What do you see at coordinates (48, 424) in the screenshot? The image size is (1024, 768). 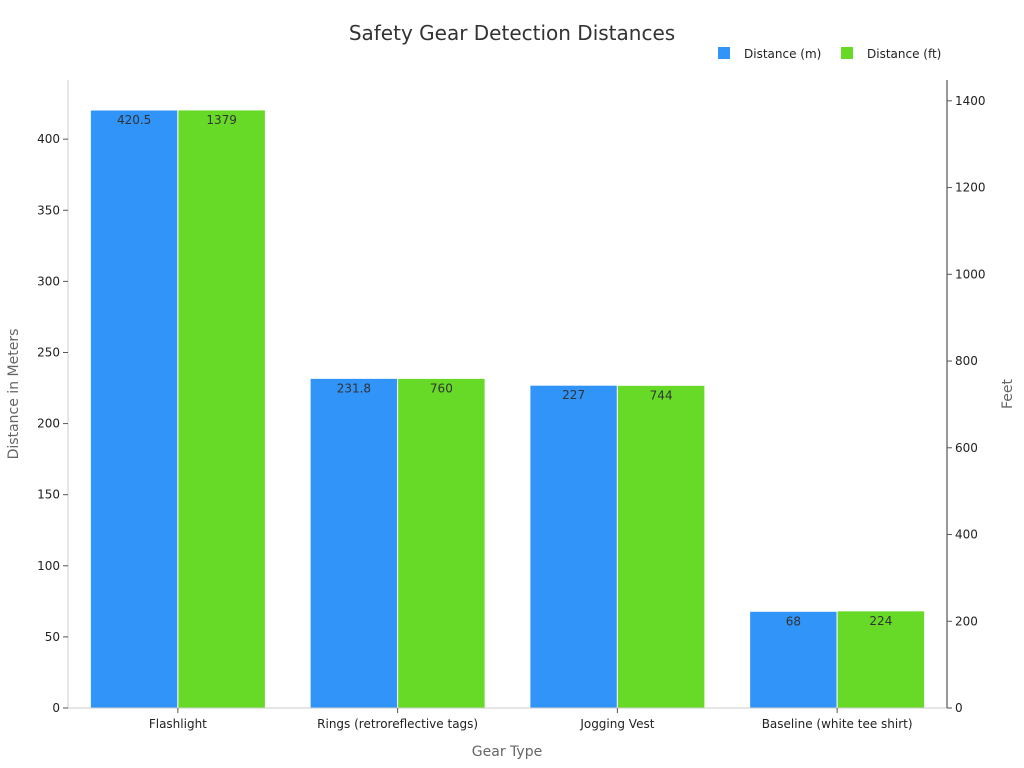 I see `y-left-tick-label-200: 200` at bounding box center [48, 424].